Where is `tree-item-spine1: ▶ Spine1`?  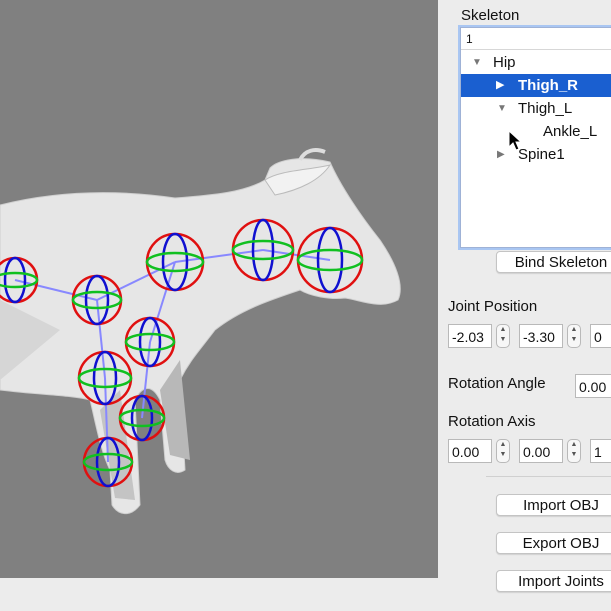 tree-item-spine1: ▶ Spine1 is located at coordinates (536, 154).